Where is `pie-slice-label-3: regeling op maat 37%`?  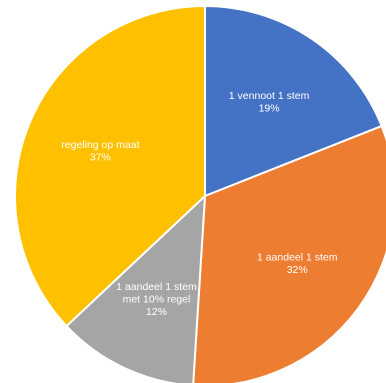 pie-slice-label-3: regeling op maat 37% is located at coordinates (100, 151).